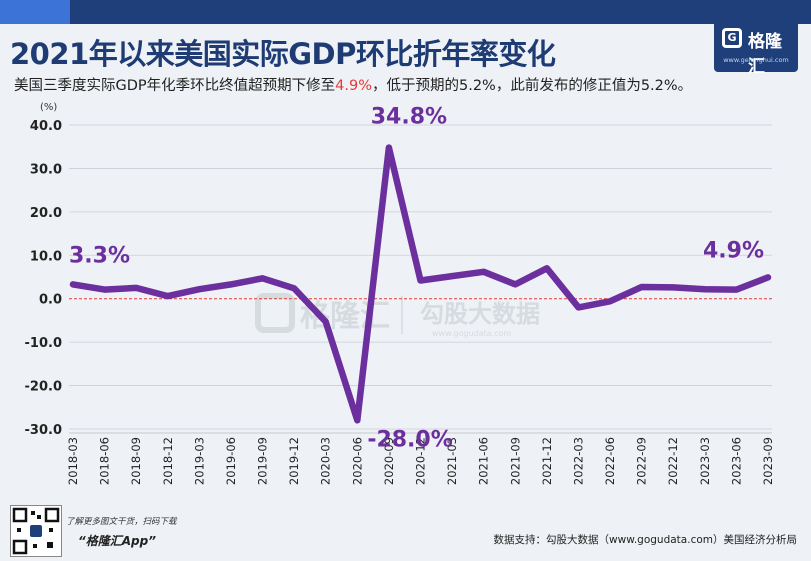  Describe the element at coordinates (46, 256) in the screenshot. I see `y-tick-label: 10.0` at that location.